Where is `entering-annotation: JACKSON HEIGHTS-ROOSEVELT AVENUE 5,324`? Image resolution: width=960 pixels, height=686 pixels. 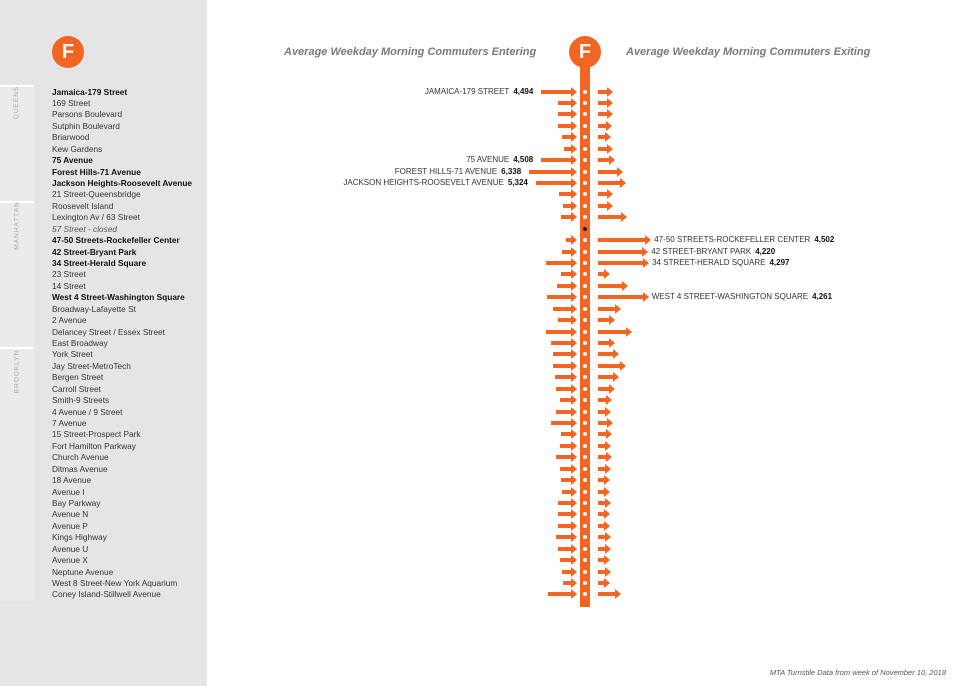
entering-annotation: JACKSON HEIGHTS-ROOSEVELT AVENUE 5,324 is located at coordinates (435, 183).